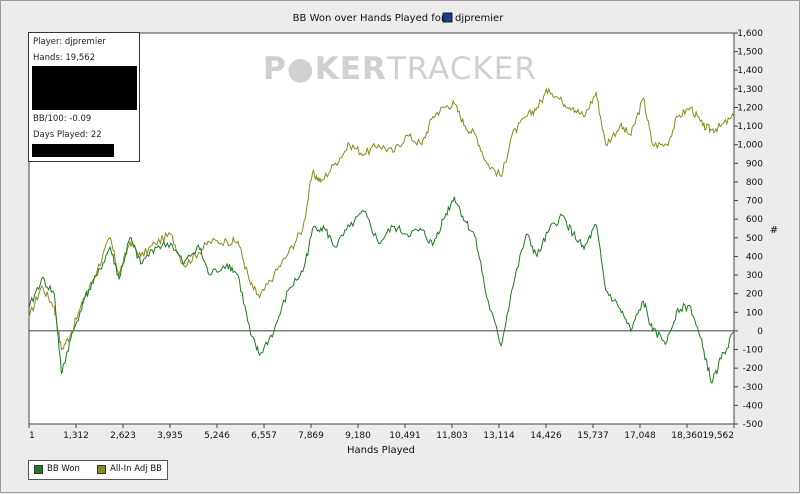  I want to click on x-tick-label: 7,869, so click(311, 436).